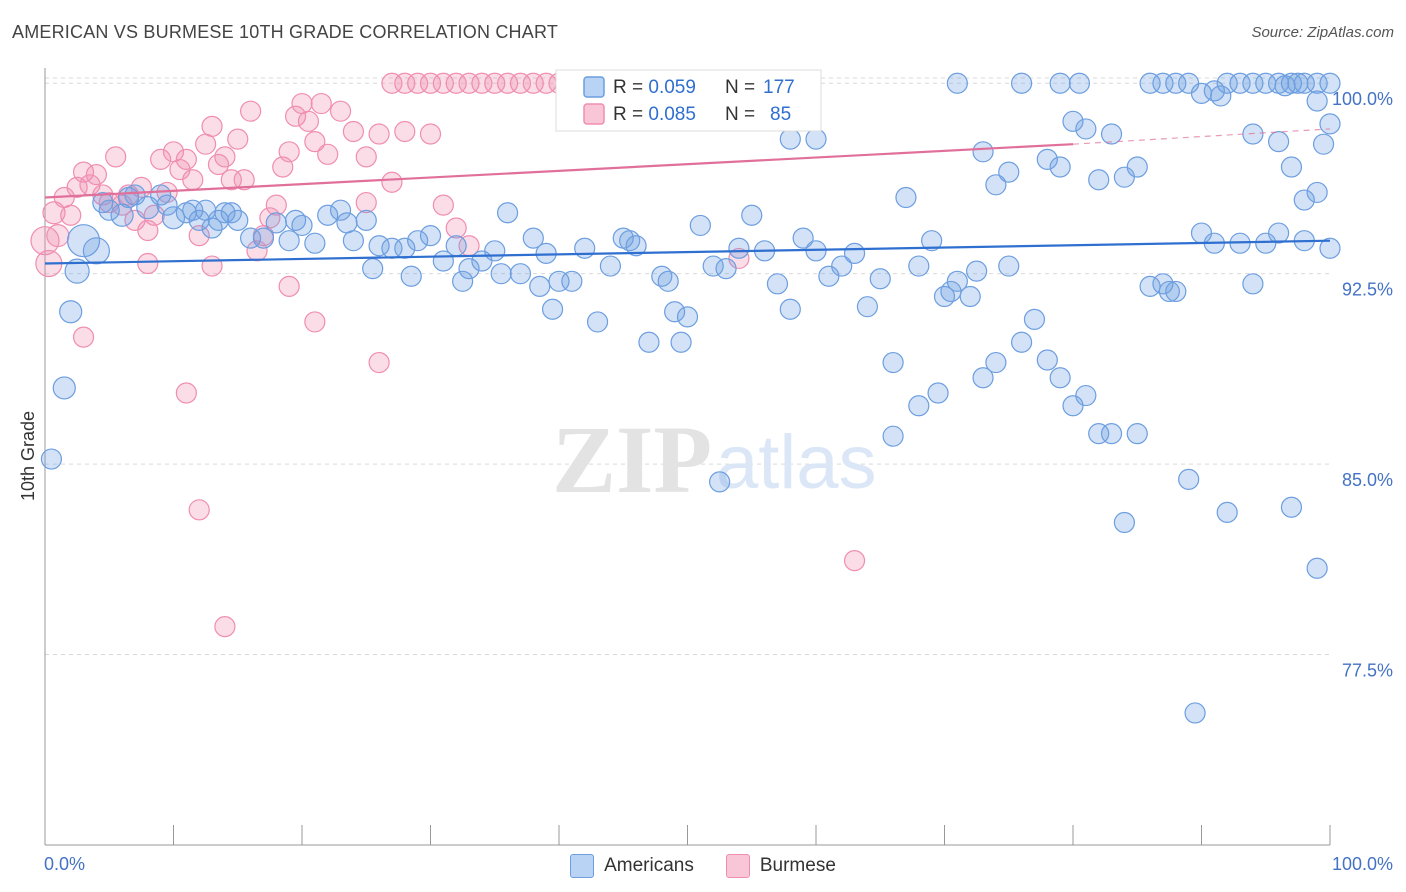  What do you see at coordinates (758, 114) in the screenshot?
I see `svg-text: N = 85` at bounding box center [758, 114].